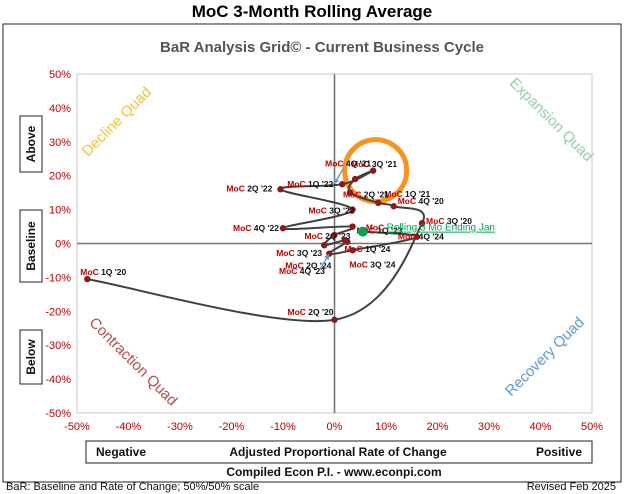 Image resolution: width=624 pixels, height=494 pixels. What do you see at coordinates (58, 414) in the screenshot?
I see `y-tick-label: -50%` at bounding box center [58, 414].